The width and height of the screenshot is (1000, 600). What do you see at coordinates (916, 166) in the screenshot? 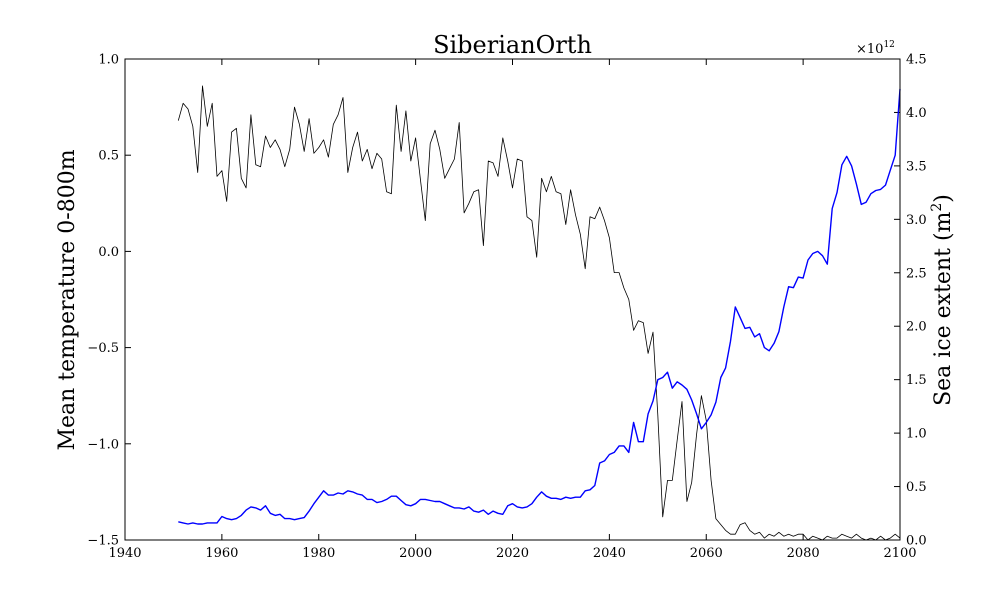
I see `y2-tick-label: 3.5` at bounding box center [916, 166].